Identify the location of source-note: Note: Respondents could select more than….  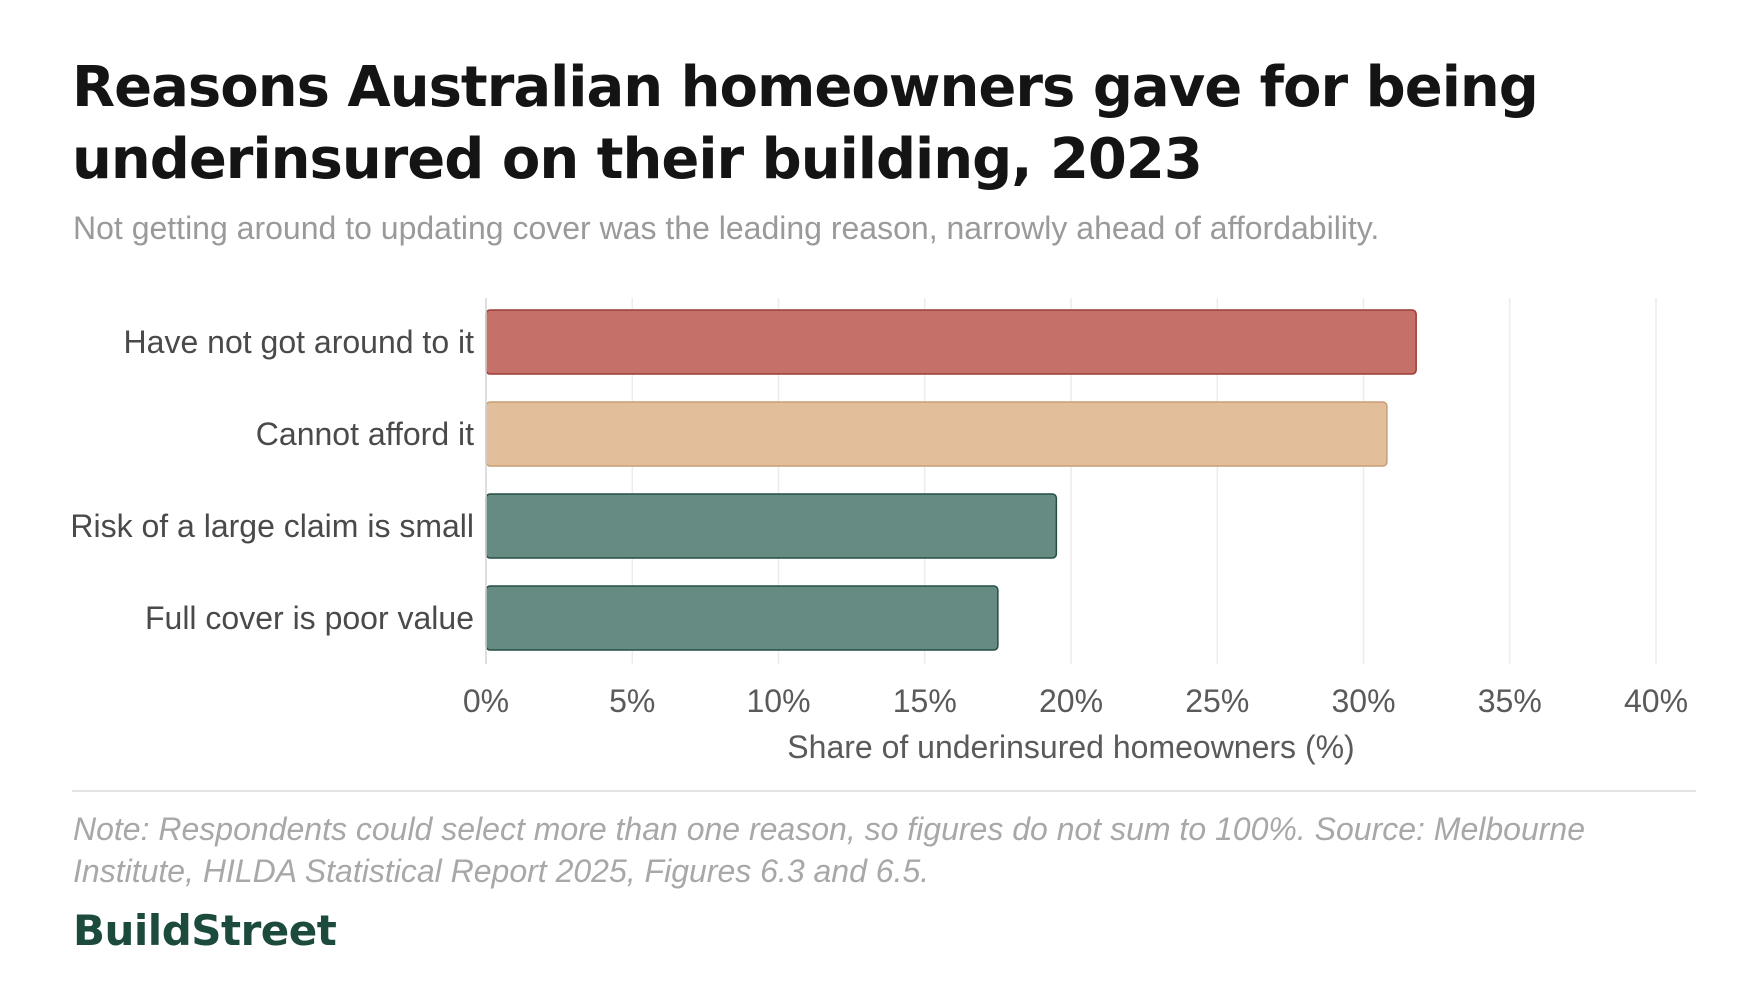
(829, 850).